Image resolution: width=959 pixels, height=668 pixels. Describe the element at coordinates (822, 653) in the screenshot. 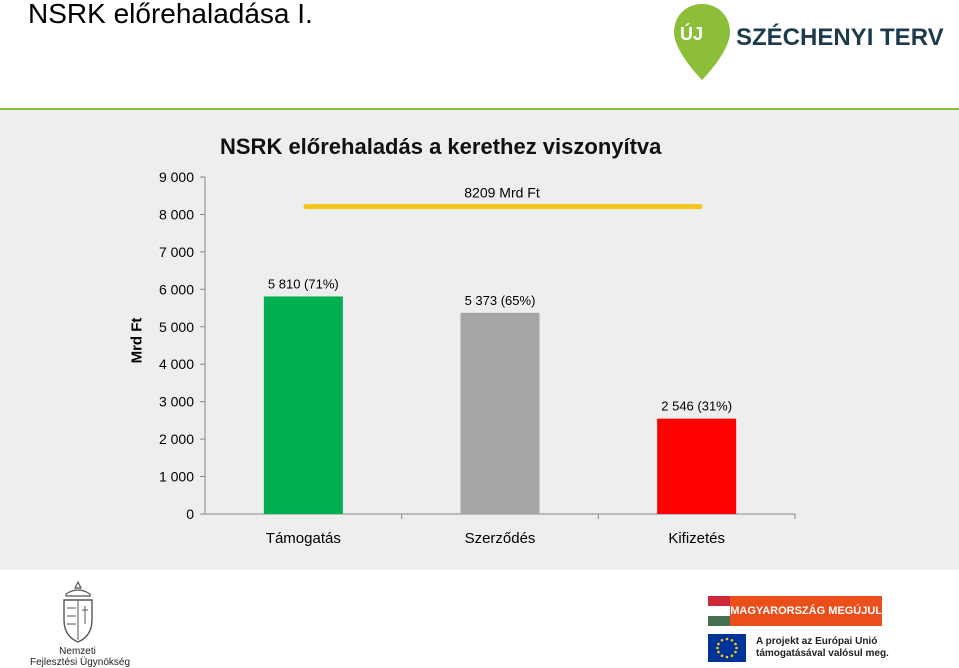

I see `eu-text-line2: támogatásával valósul meg.` at that location.